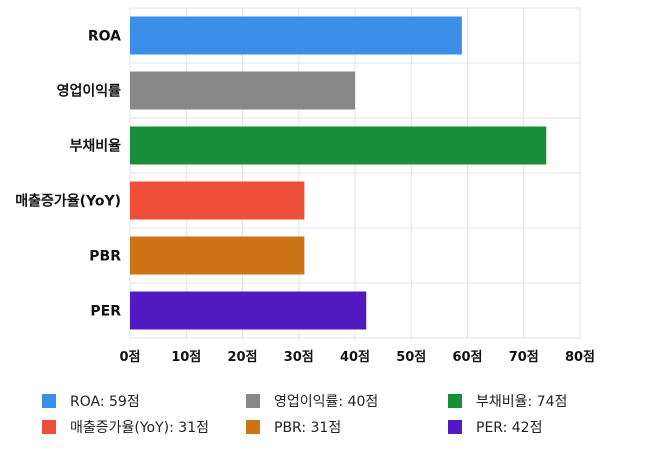 The width and height of the screenshot is (650, 454). What do you see at coordinates (509, 428) in the screenshot?
I see `legend-label-5: PER: 42점` at bounding box center [509, 428].